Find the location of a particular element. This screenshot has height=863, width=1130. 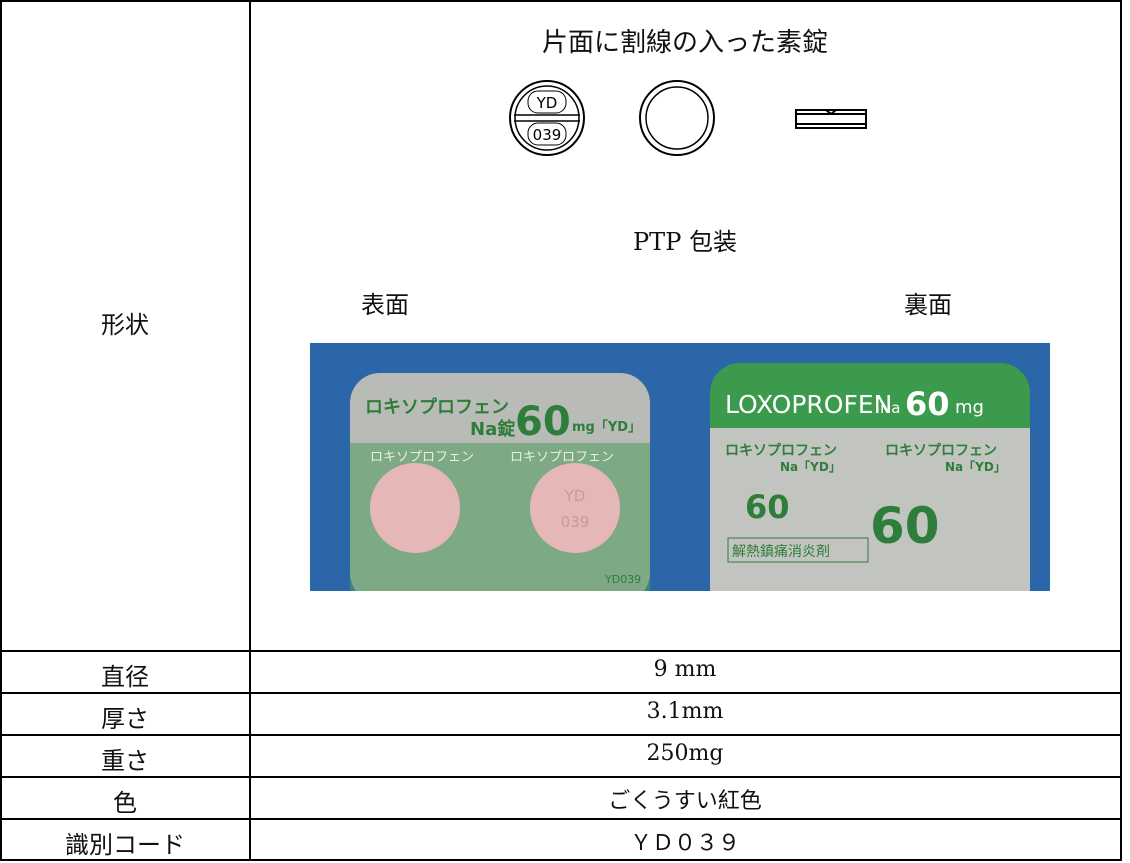

row-value: 3.1mm is located at coordinates (685, 711).